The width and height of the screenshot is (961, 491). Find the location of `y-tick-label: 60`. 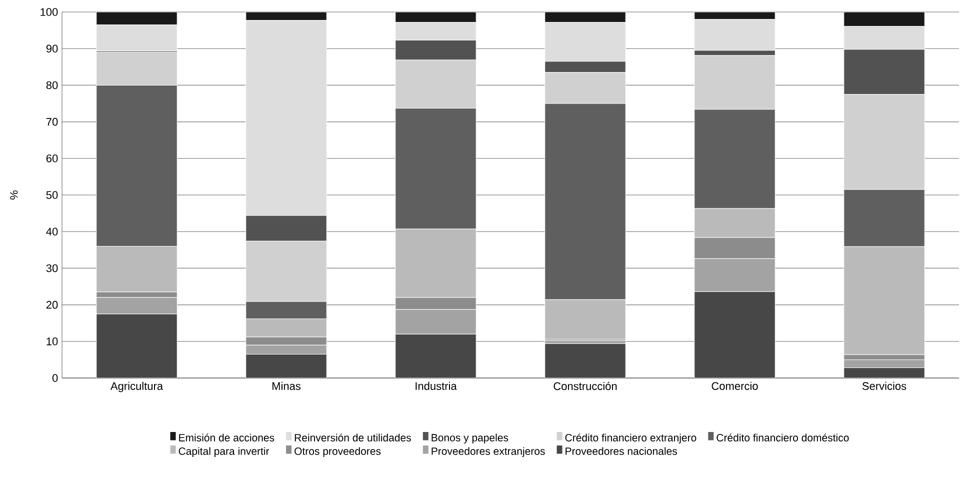

y-tick-label: 60 is located at coordinates (52, 158).